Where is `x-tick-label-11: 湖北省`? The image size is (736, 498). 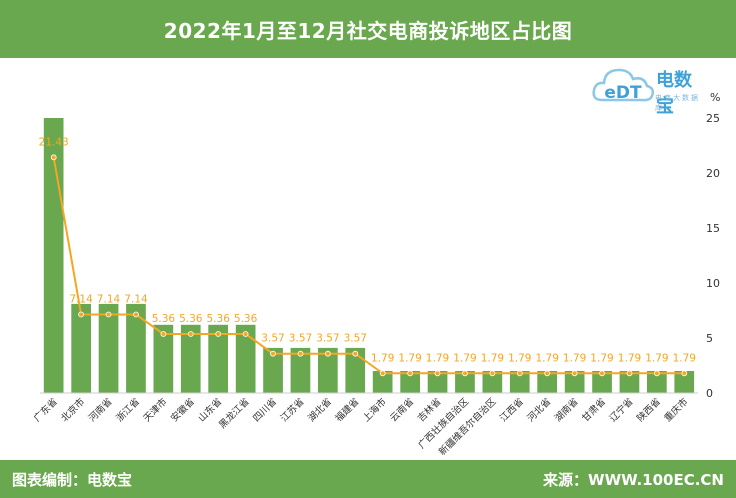
x-tick-label-11: 湖北省 is located at coordinates (319, 410).